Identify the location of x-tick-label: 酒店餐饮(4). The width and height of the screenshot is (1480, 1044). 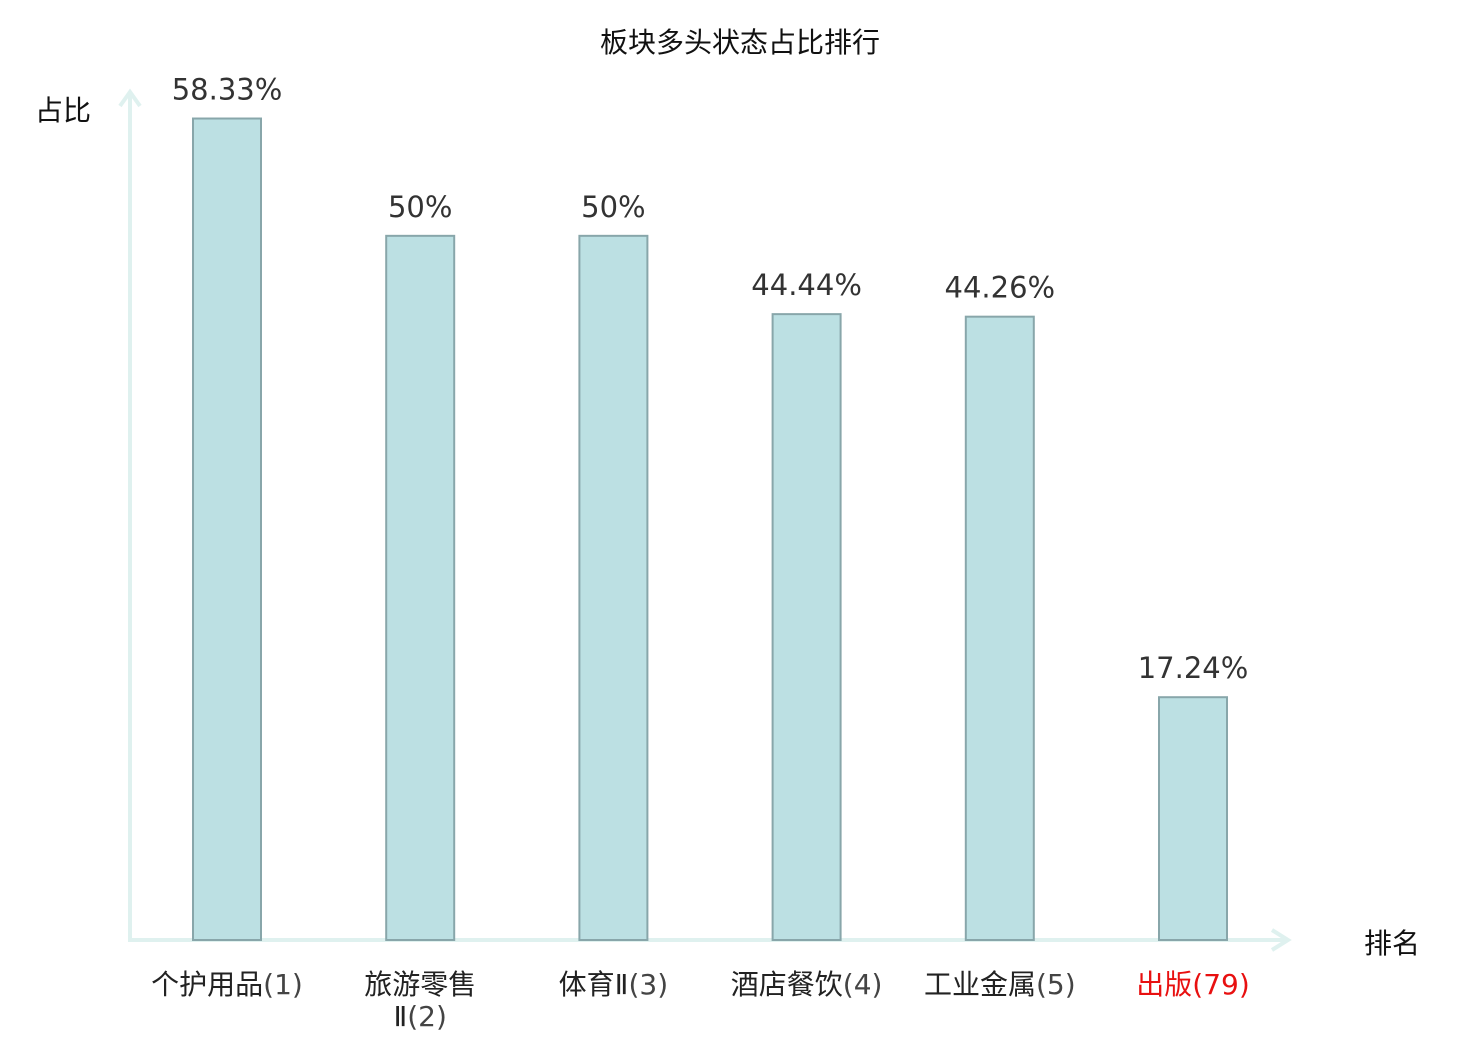
(807, 984).